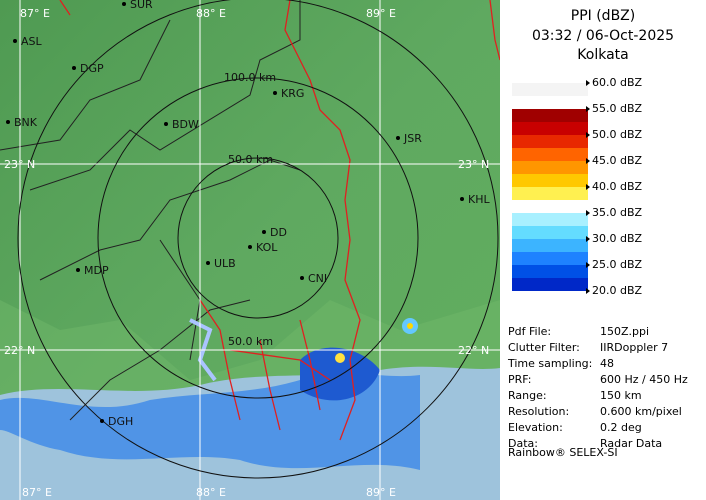 The image size is (706, 500). I want to click on site: Kolkata, so click(603, 55).